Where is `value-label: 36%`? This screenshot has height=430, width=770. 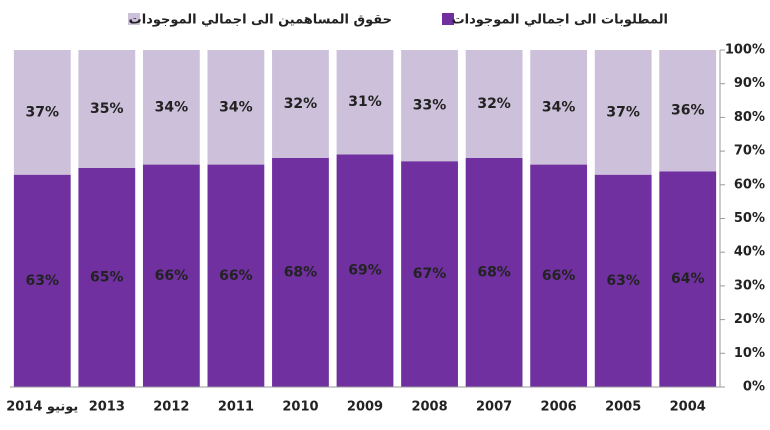
value-label: 36% is located at coordinates (688, 111).